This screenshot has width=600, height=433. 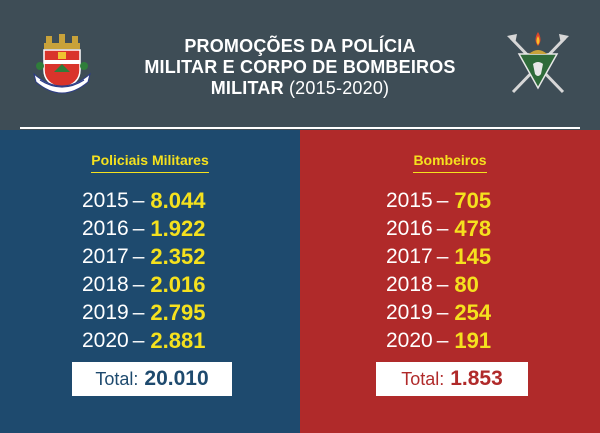 I want to click on row-value: 478, so click(x=473, y=228).